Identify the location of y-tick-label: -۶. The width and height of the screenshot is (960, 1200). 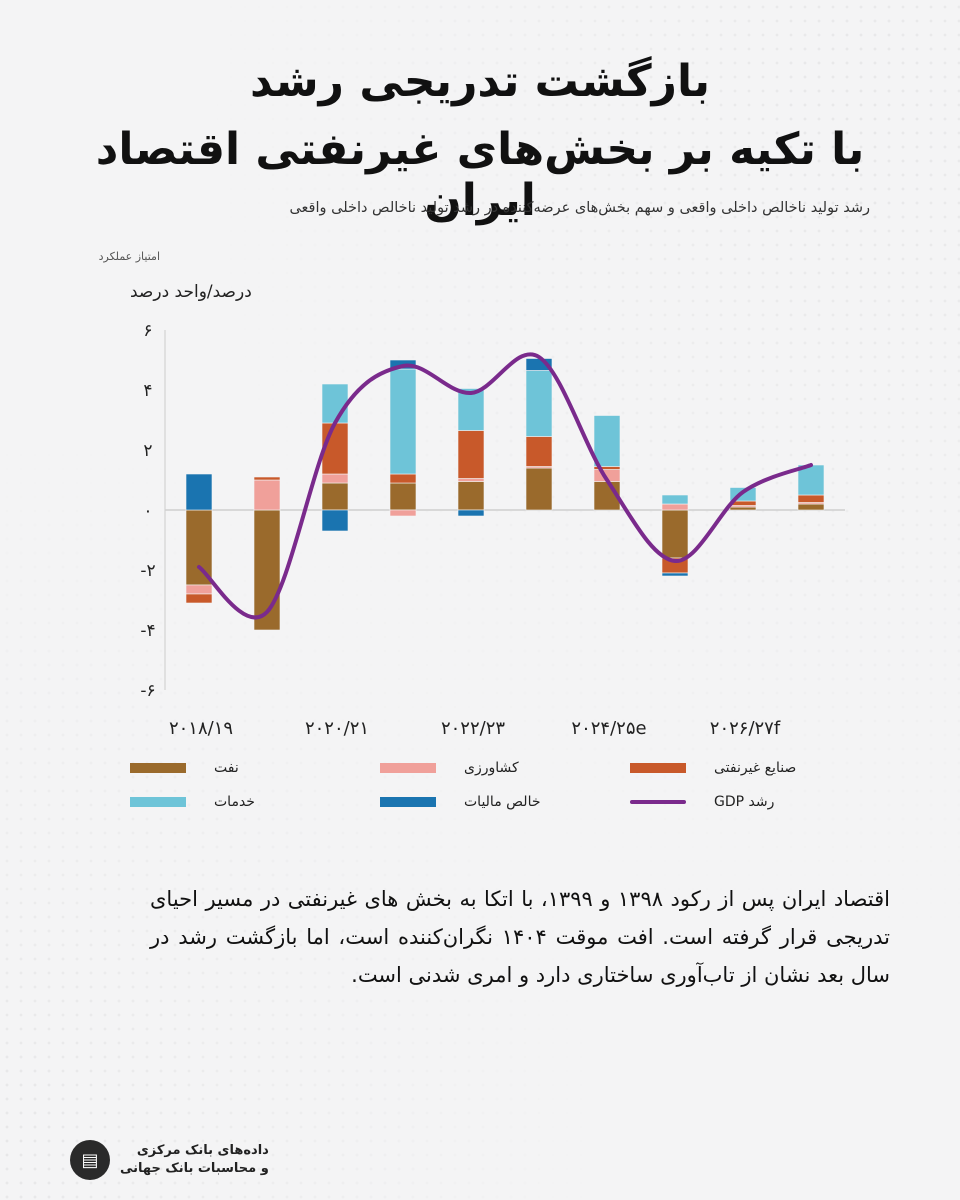
(147, 691).